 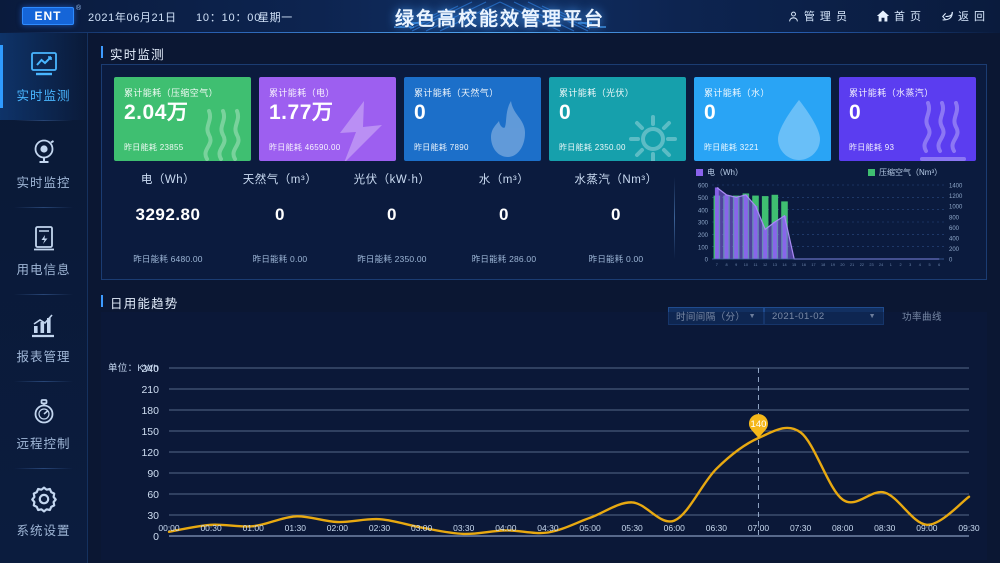 I want to click on legend-item-compressed-air: 压缩空气（Nm³）, so click(x=905, y=172).